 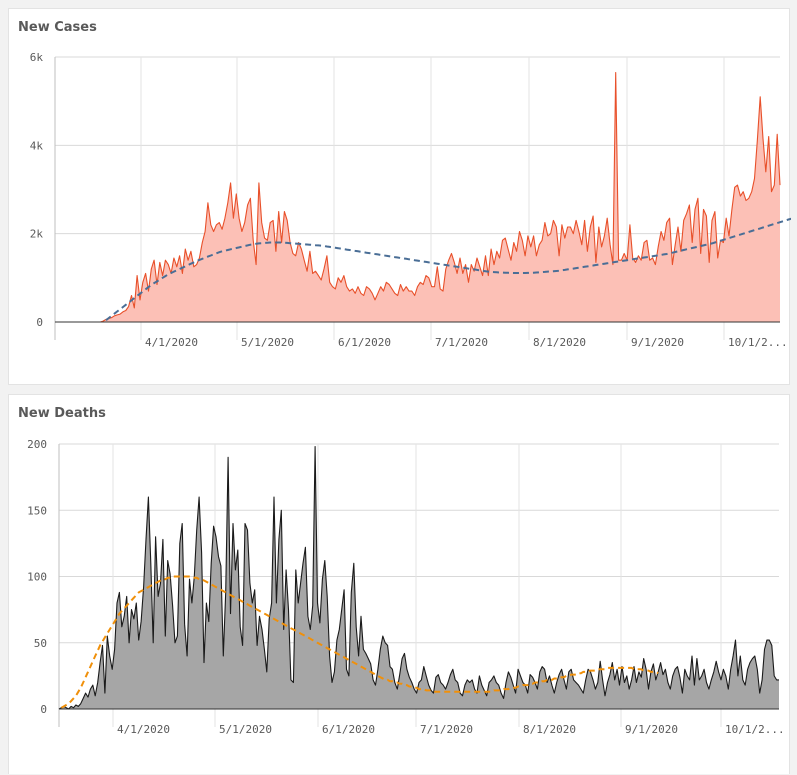 I want to click on y-tick-label: 2k, so click(x=37, y=234).